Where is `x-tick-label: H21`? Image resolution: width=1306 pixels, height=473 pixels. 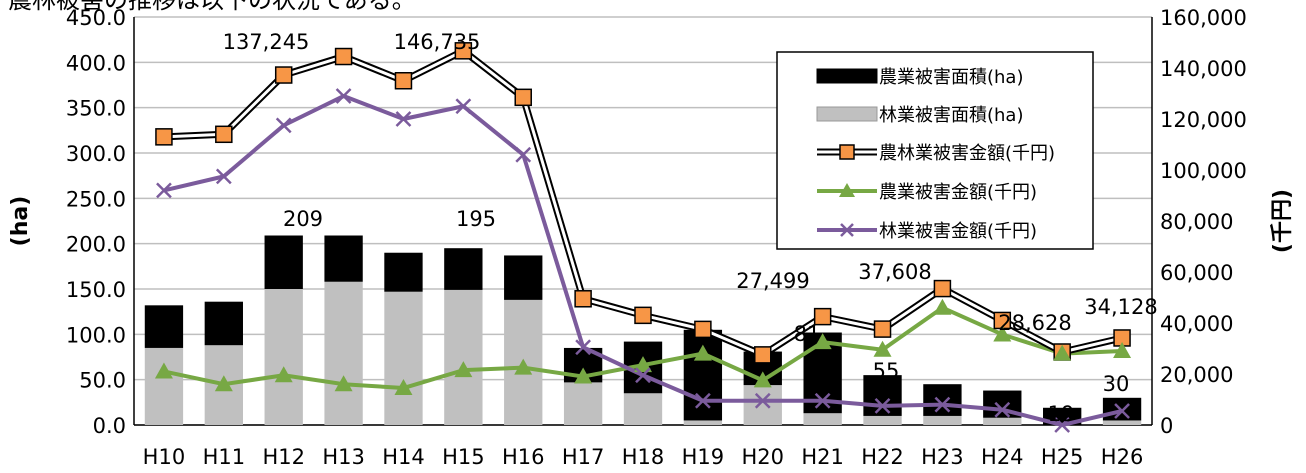
x-tick-label: H21 is located at coordinates (822, 457).